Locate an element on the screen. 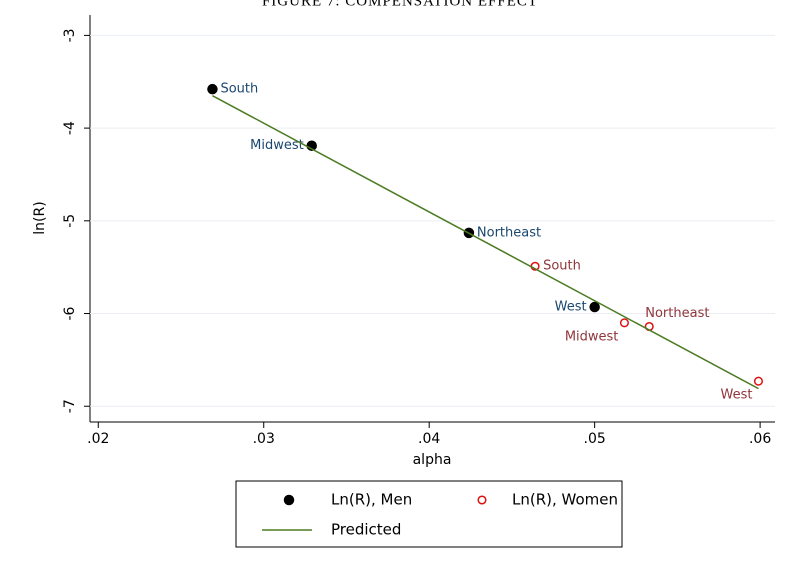 The height and width of the screenshot is (573, 785). x-axis-title: alpha is located at coordinates (432, 460).